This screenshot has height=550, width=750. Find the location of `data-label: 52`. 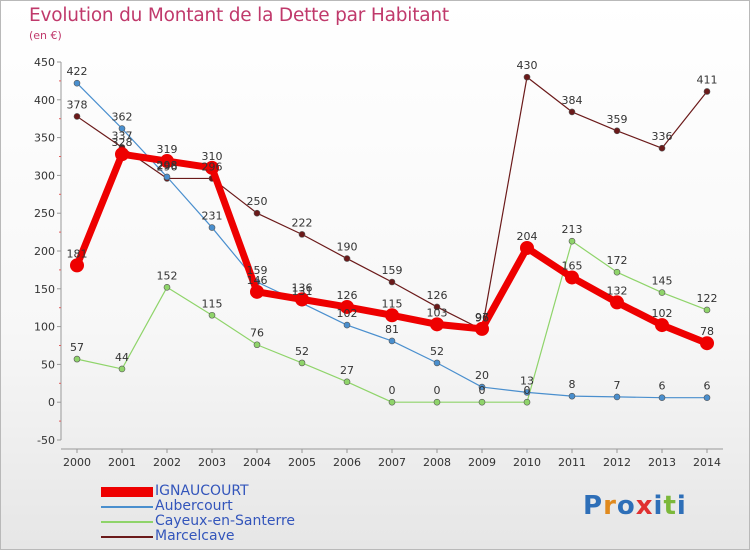

data-label: 52 is located at coordinates (302, 351).